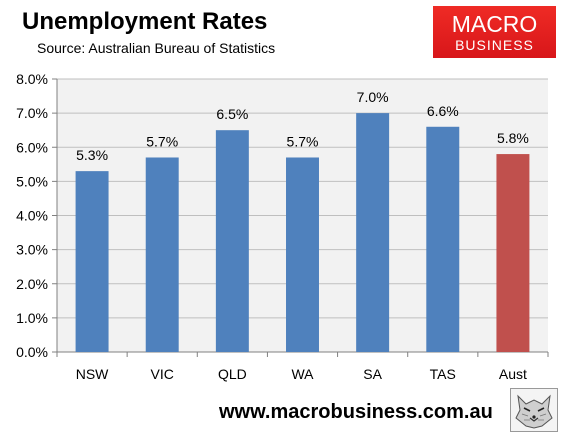  I want to click on category-label-nsw: NSW, so click(92, 374).